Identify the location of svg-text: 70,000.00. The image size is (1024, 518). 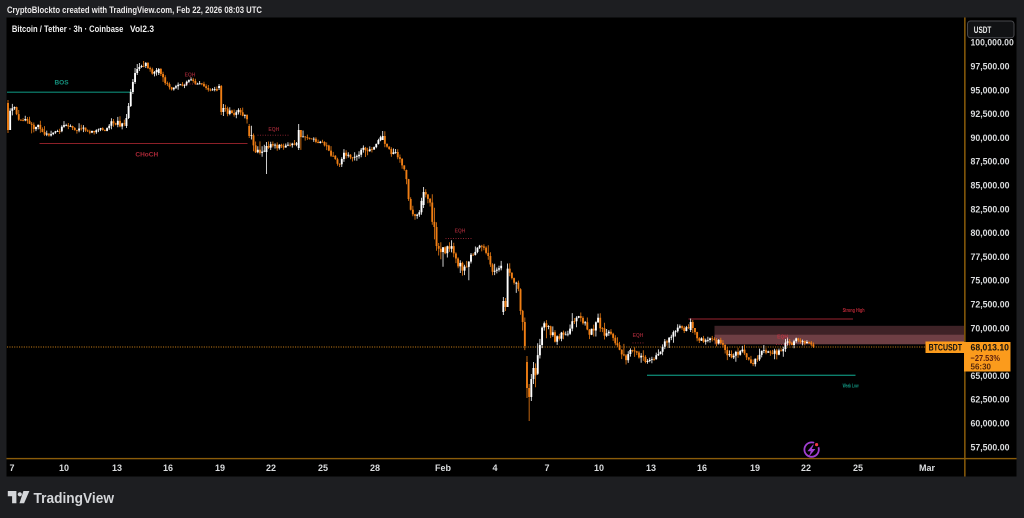
(990, 328).